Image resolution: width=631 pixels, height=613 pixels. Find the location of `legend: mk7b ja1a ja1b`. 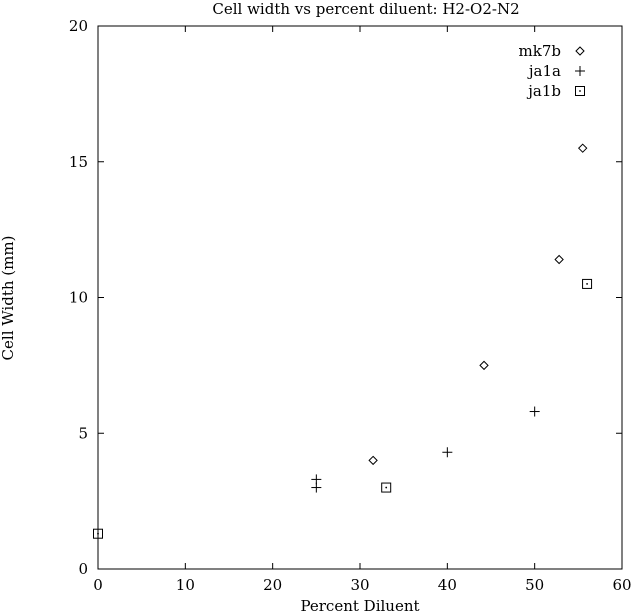

legend: mk7b ja1a ja1b is located at coordinates (552, 71).